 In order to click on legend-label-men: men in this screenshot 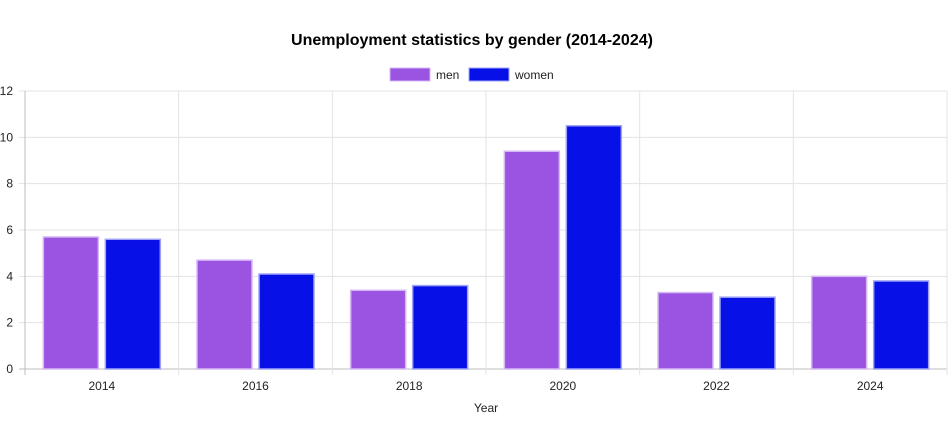, I will do `click(447, 75)`.